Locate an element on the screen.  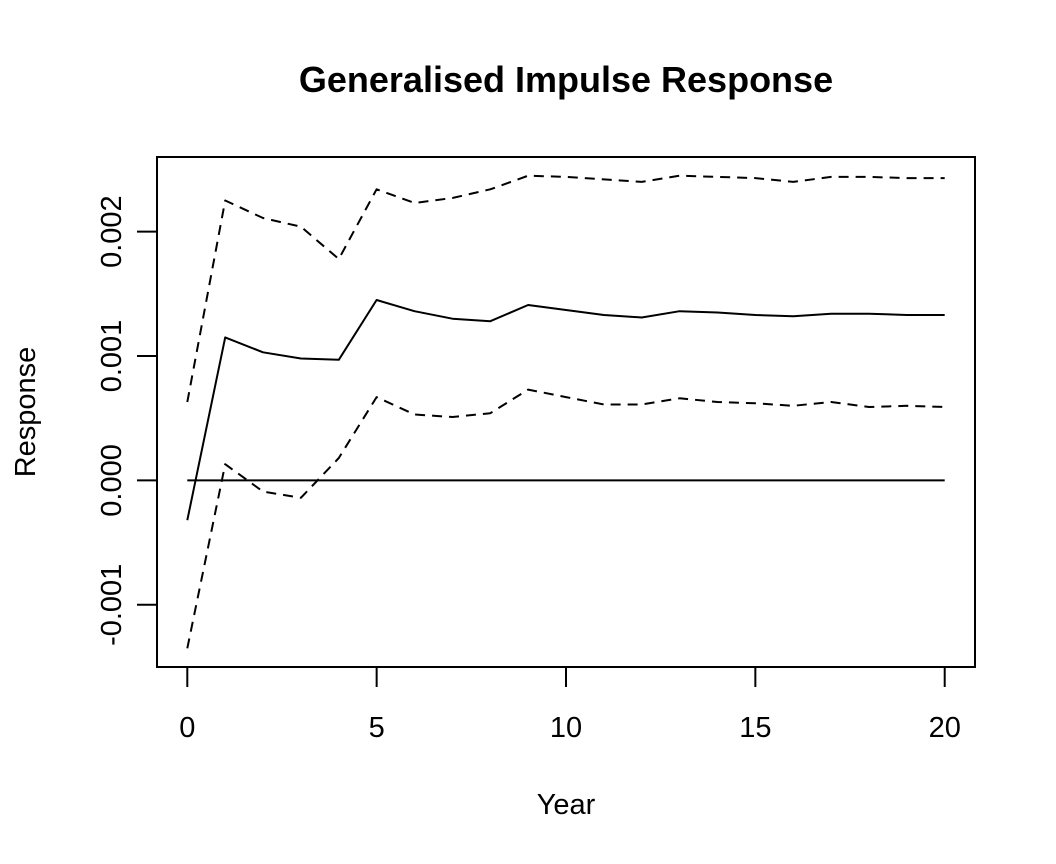
y-tick-label: -0.001 is located at coordinates (112, 605).